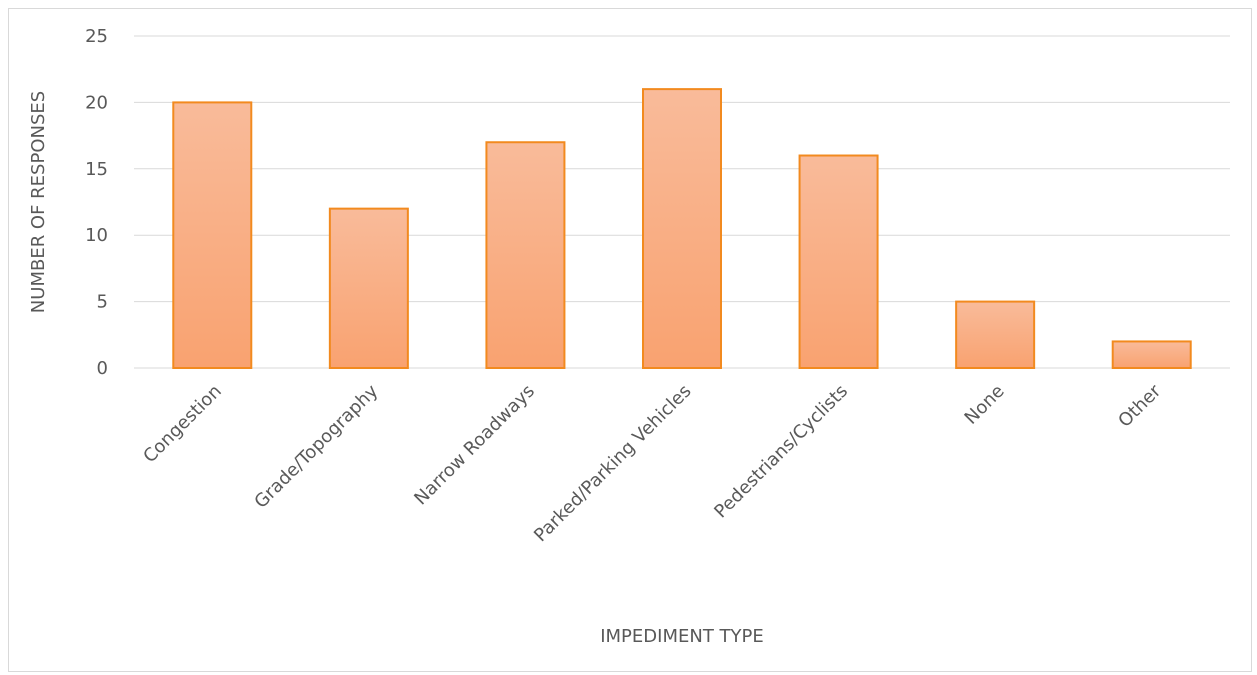 The width and height of the screenshot is (1257, 675). I want to click on y-tick-label: 20, so click(96, 102).